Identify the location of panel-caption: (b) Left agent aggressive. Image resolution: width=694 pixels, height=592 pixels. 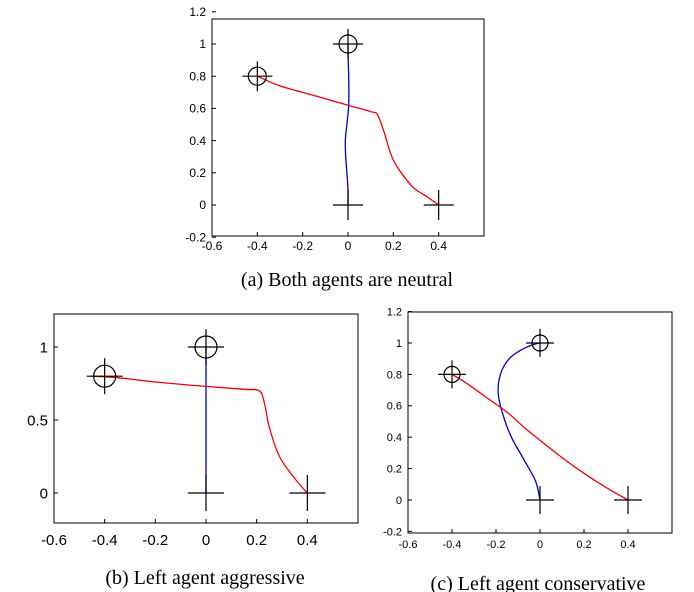
(204, 578).